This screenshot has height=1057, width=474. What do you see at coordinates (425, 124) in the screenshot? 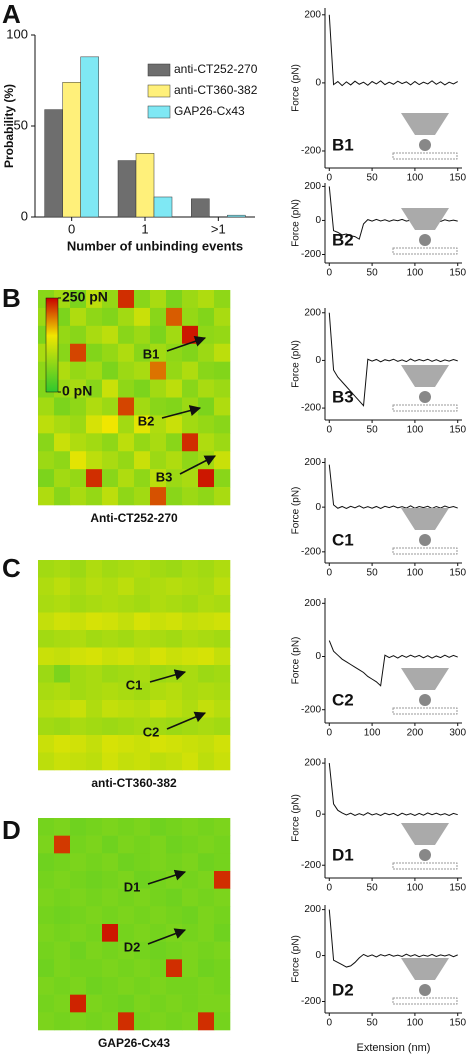
I see `afm-tip` at bounding box center [425, 124].